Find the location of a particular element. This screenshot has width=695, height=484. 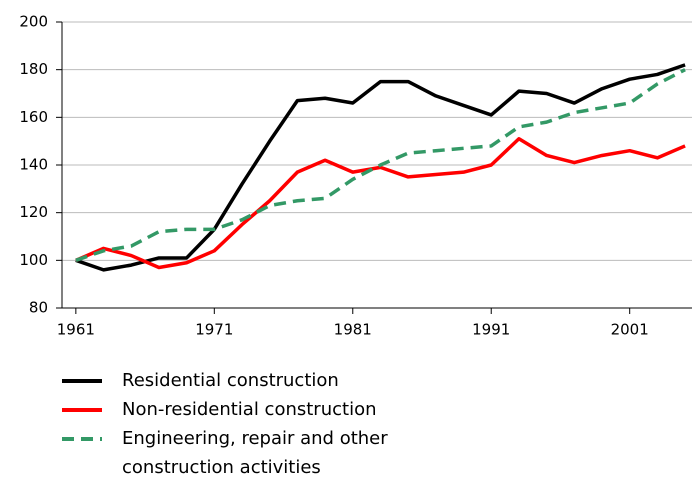

x-tick-label: 1971 is located at coordinates (214, 330).